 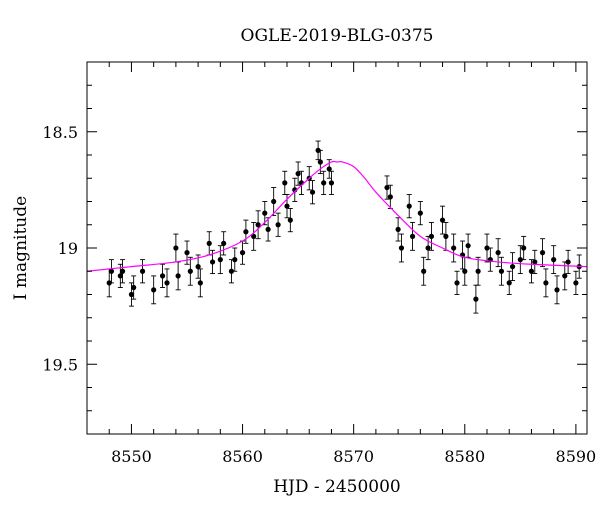 I want to click on x-tick-label: 8560, so click(x=242, y=456).